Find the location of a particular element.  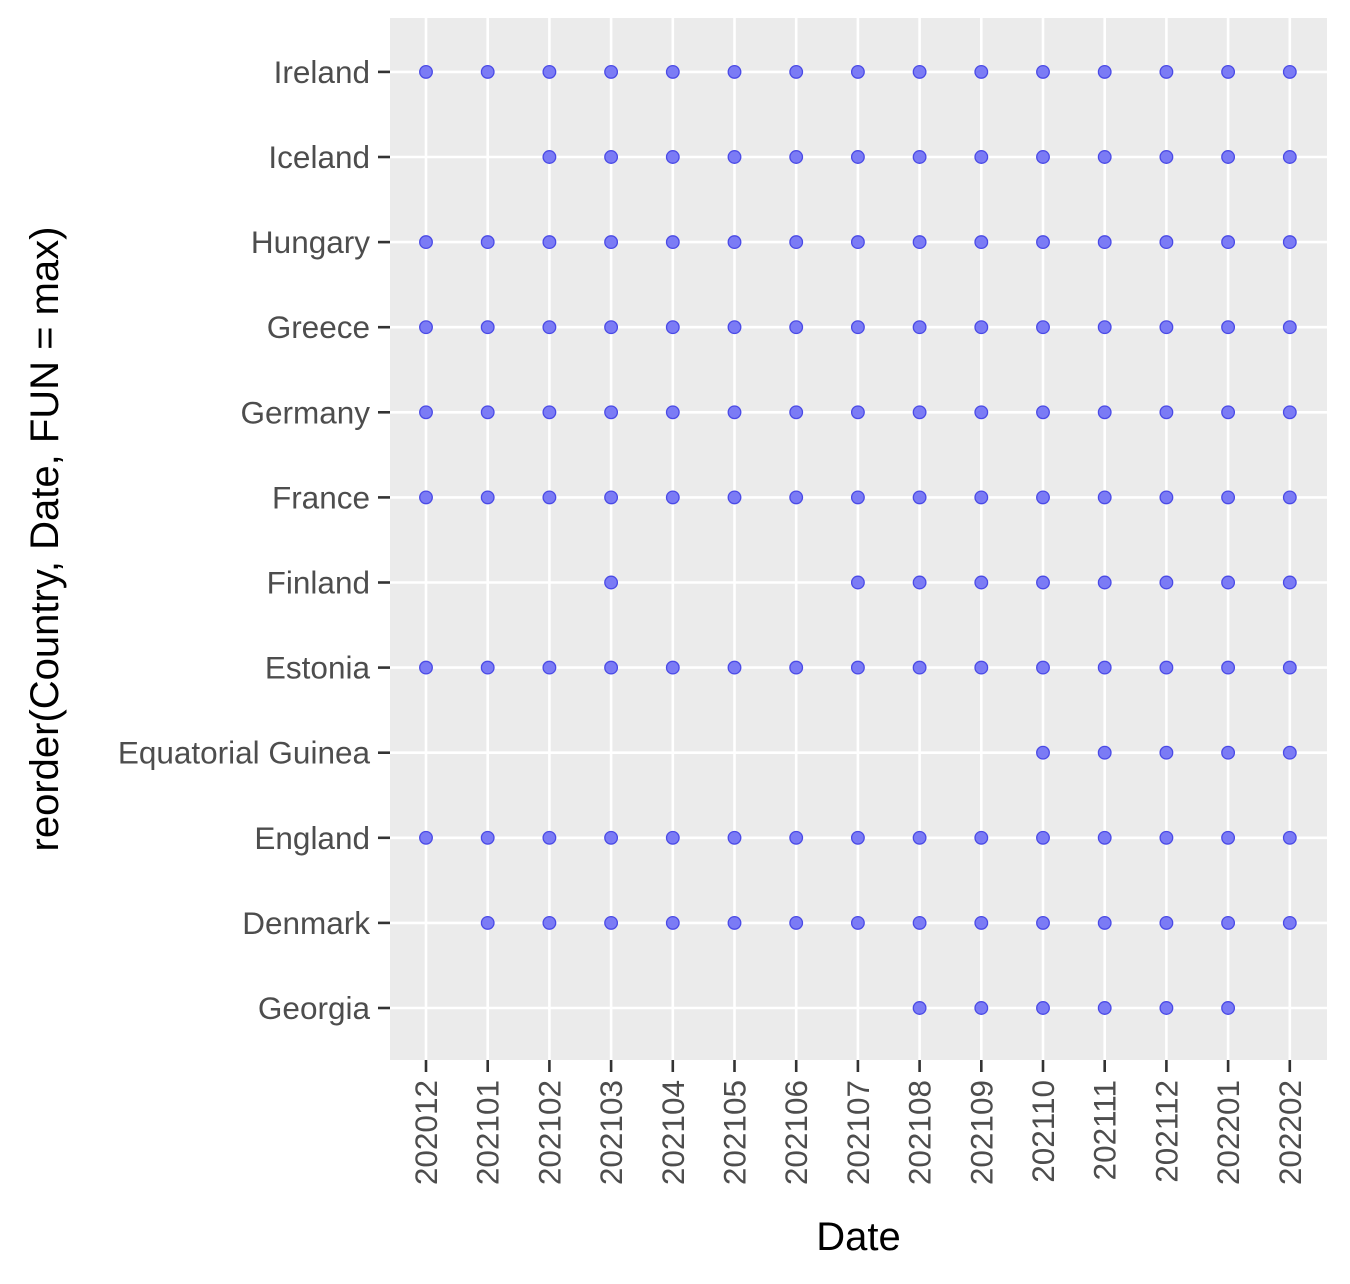

x-tick-label-202104: 202104 is located at coordinates (673, 1132).